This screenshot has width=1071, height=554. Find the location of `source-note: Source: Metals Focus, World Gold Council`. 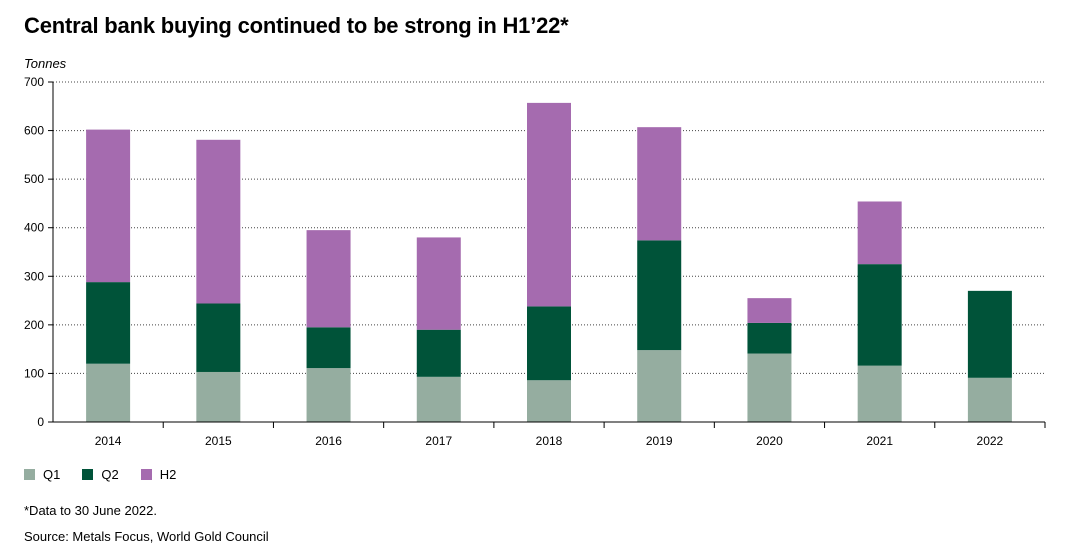

source-note: Source: Metals Focus, World Gold Council is located at coordinates (146, 536).